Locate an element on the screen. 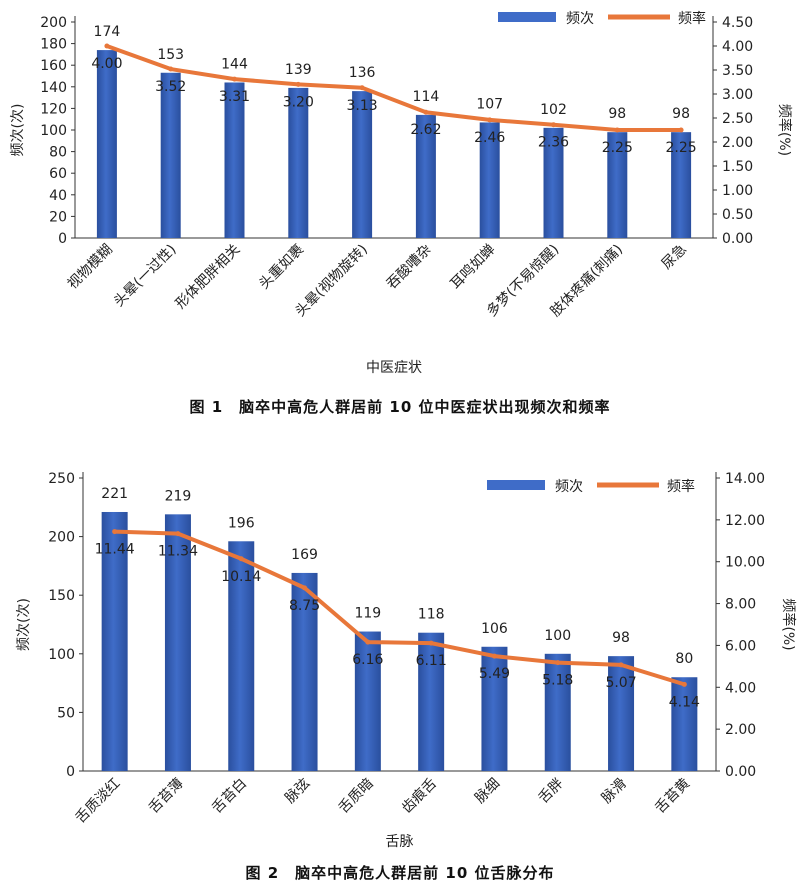  line-value-label: 3.31 is located at coordinates (234, 97).